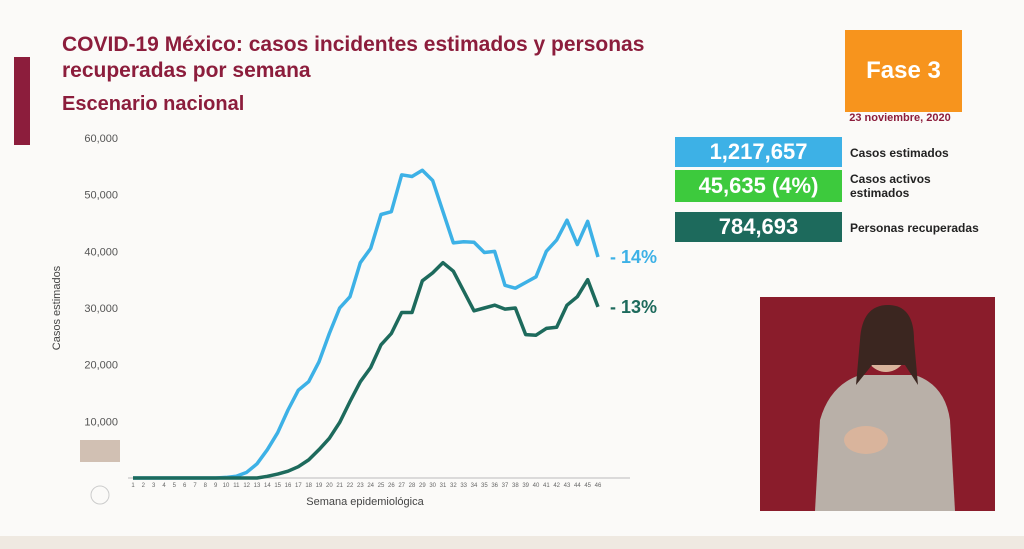 The width and height of the screenshot is (1024, 549). I want to click on x-tick-label: 22, so click(350, 486).